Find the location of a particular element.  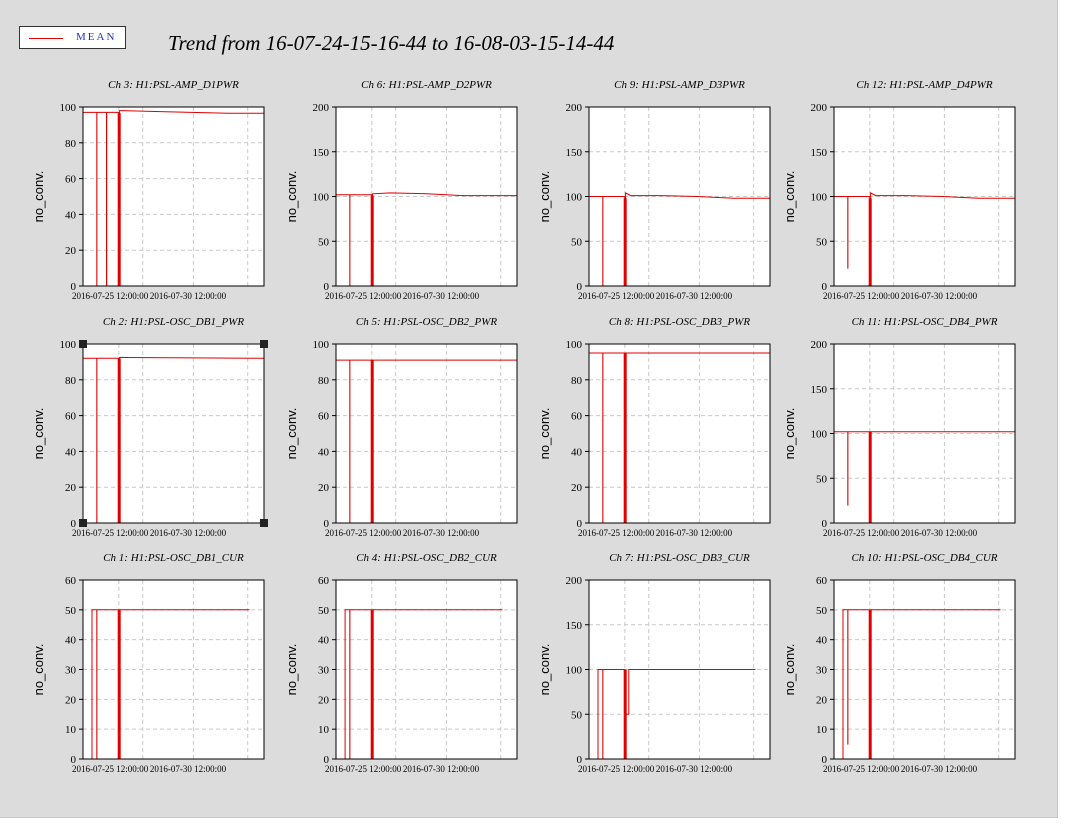

chart-title: Ch 12: H1:PSL-AMP_D4PWR is located at coordinates (924, 85).